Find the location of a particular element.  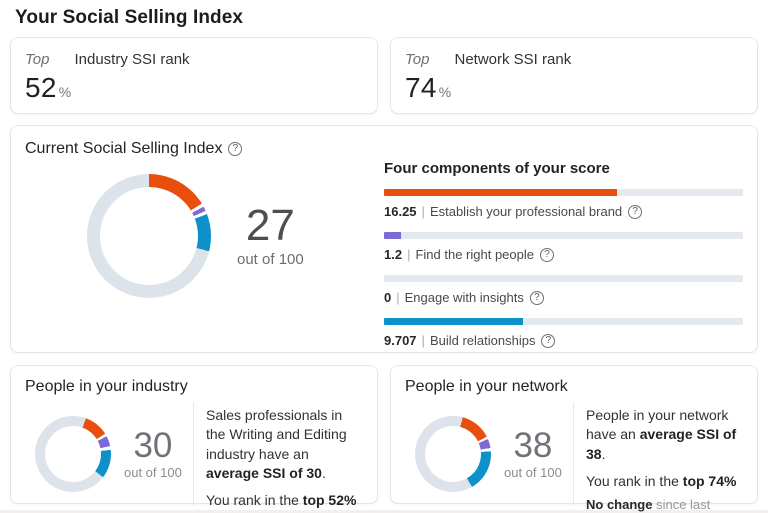

component-label: Engage with insights is located at coordinates (464, 297).